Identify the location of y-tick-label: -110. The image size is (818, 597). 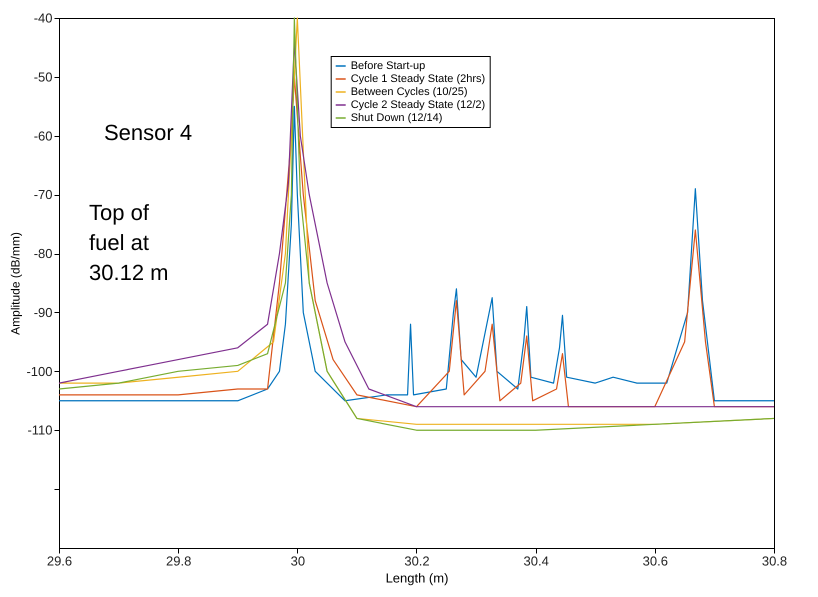
(39, 430).